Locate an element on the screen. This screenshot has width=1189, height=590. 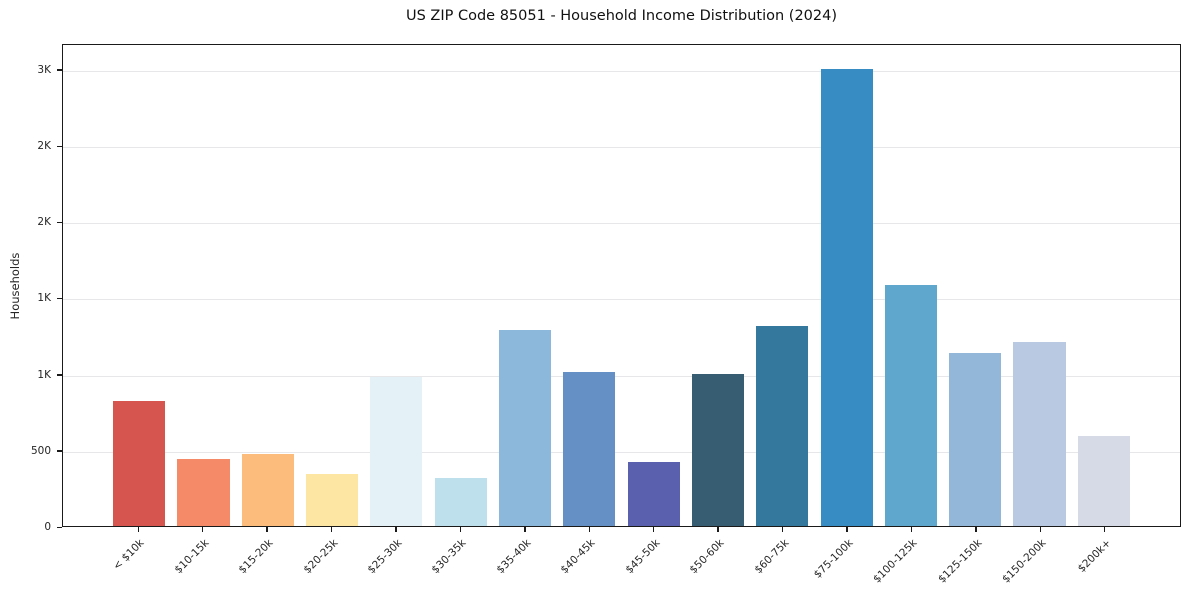
x-tick-label: $45-50k is located at coordinates (643, 557).